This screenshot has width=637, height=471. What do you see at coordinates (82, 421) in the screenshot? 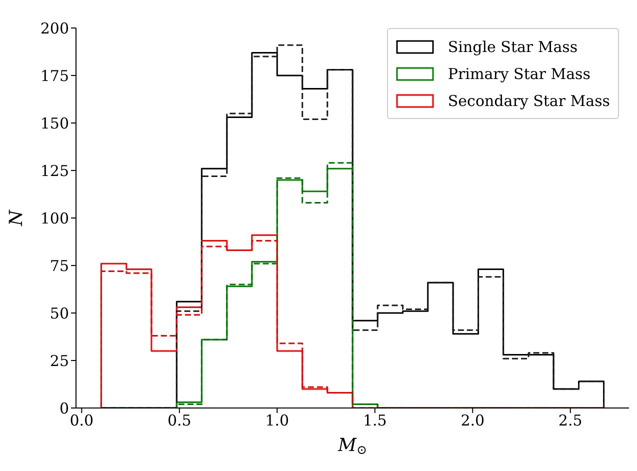
I see `x-tick-label: 0.0` at bounding box center [82, 421].